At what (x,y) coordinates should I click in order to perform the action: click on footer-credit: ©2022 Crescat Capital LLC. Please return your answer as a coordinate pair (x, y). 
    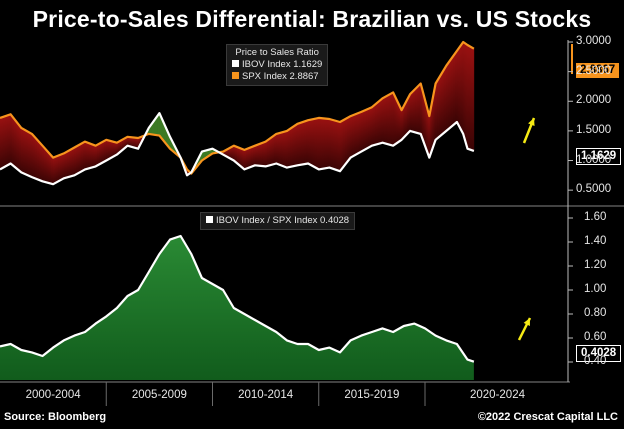
    Looking at the image, I should click on (547, 417).